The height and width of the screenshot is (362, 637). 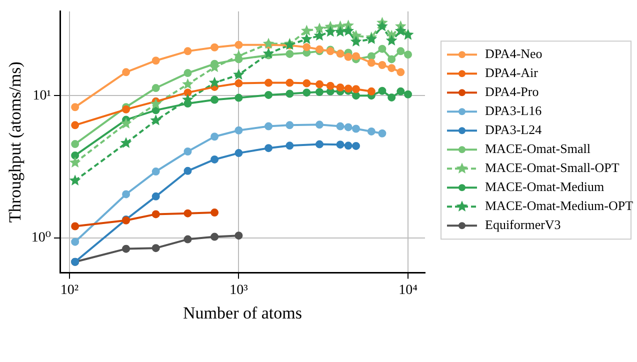 I want to click on legend-label: DPA3-L16, so click(x=513, y=110).